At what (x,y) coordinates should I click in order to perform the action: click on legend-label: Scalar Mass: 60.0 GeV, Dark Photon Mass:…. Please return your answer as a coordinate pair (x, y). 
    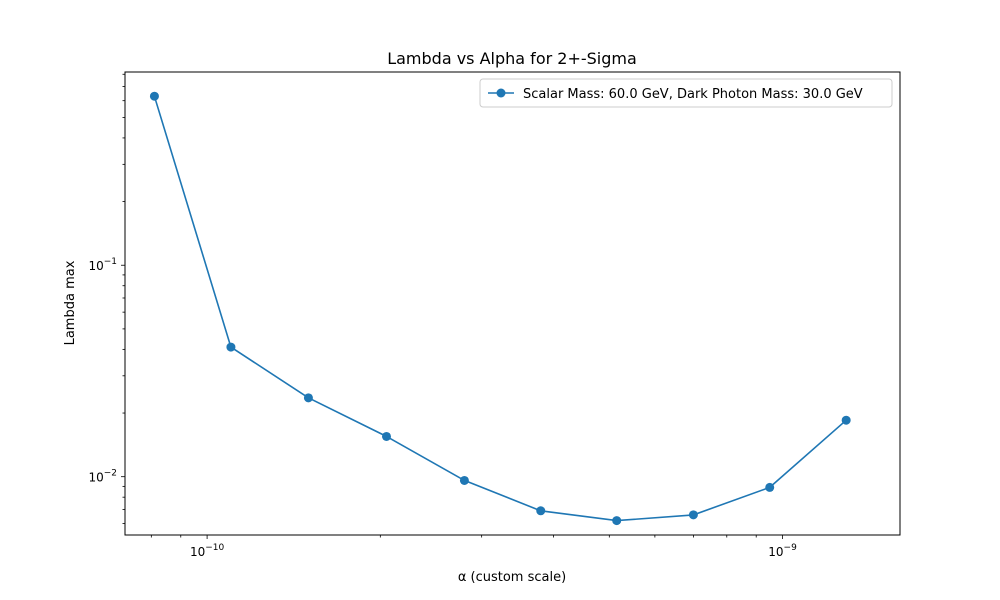
    Looking at the image, I should click on (693, 94).